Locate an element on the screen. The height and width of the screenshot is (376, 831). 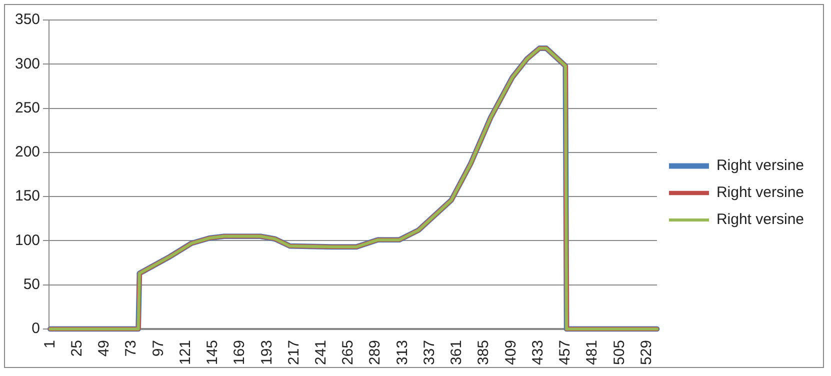
x-tick-label: 49 is located at coordinates (104, 348).